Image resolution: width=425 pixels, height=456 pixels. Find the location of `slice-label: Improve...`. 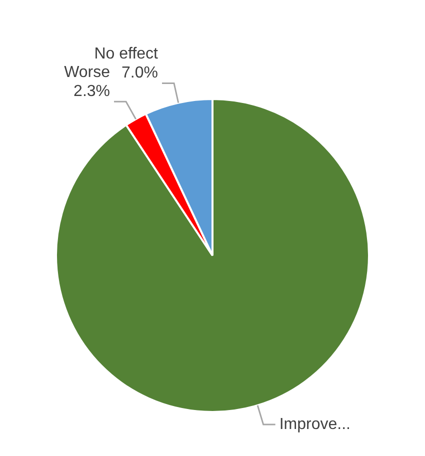

slice-label: Improve... is located at coordinates (314, 424).